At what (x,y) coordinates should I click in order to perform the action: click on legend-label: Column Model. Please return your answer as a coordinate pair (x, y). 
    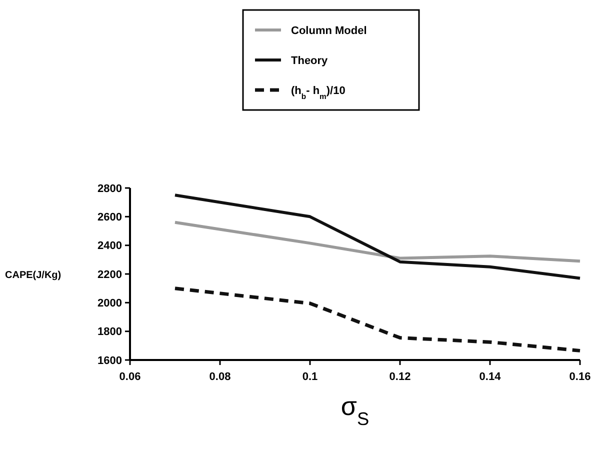
    Looking at the image, I should click on (329, 30).